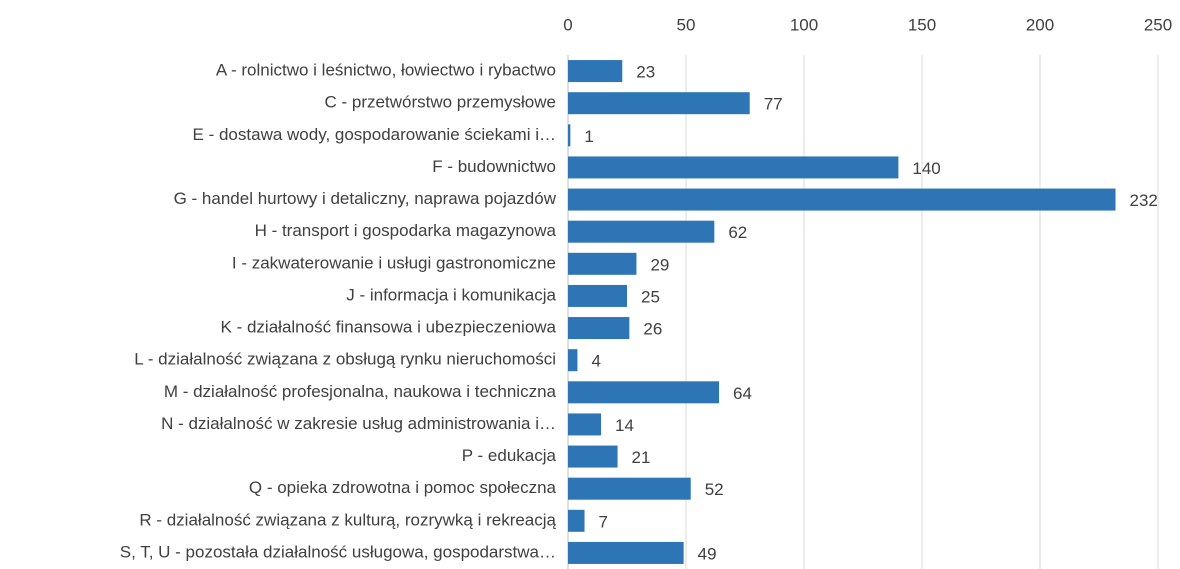 The image size is (1180, 569). Describe the element at coordinates (1040, 24) in the screenshot. I see `x-tick-label: 200` at that location.